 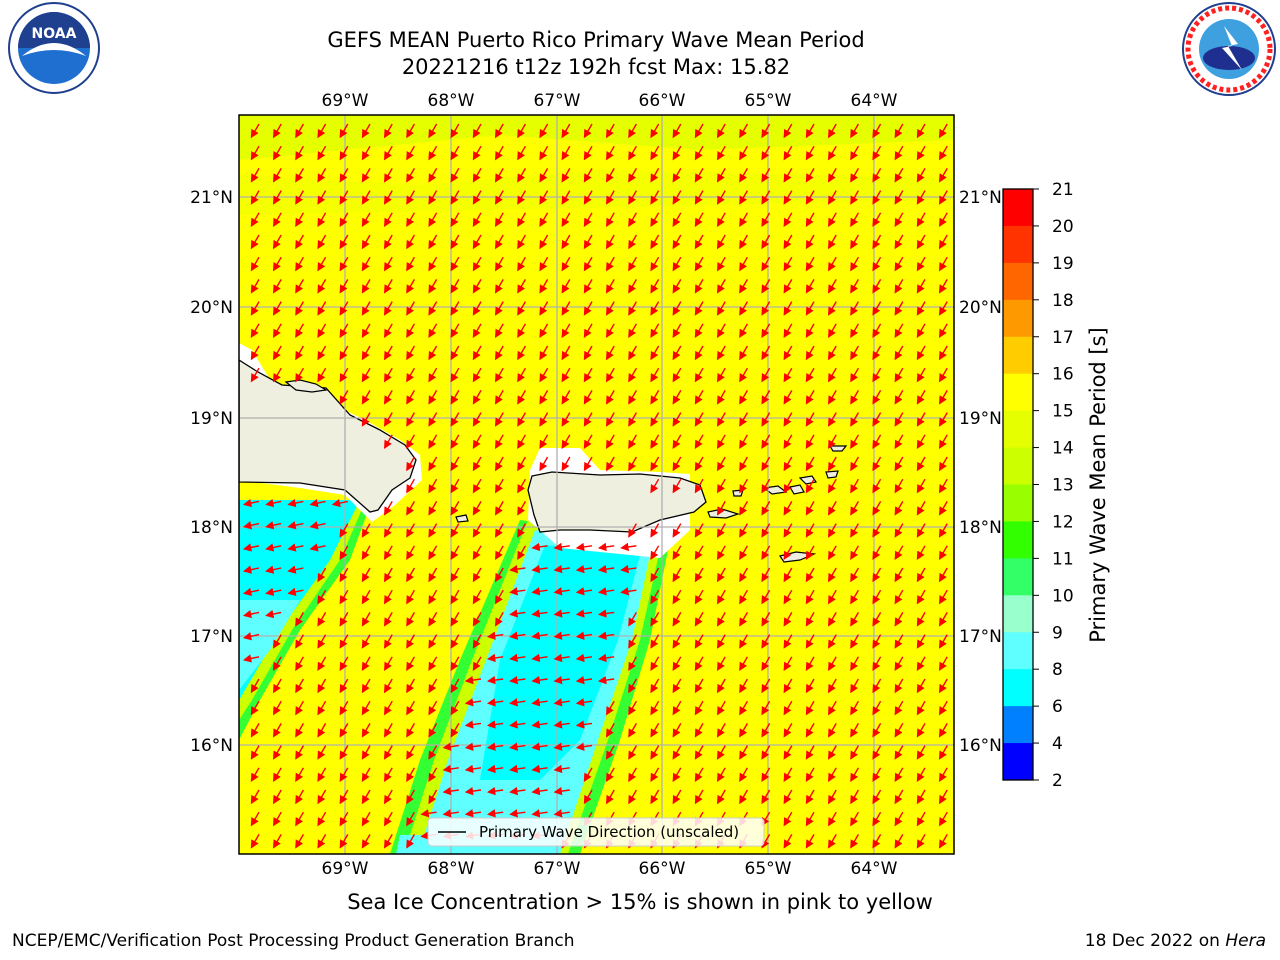 I want to click on colorbar-title: Primary Wave Mean Period [s], so click(x=1098, y=485).